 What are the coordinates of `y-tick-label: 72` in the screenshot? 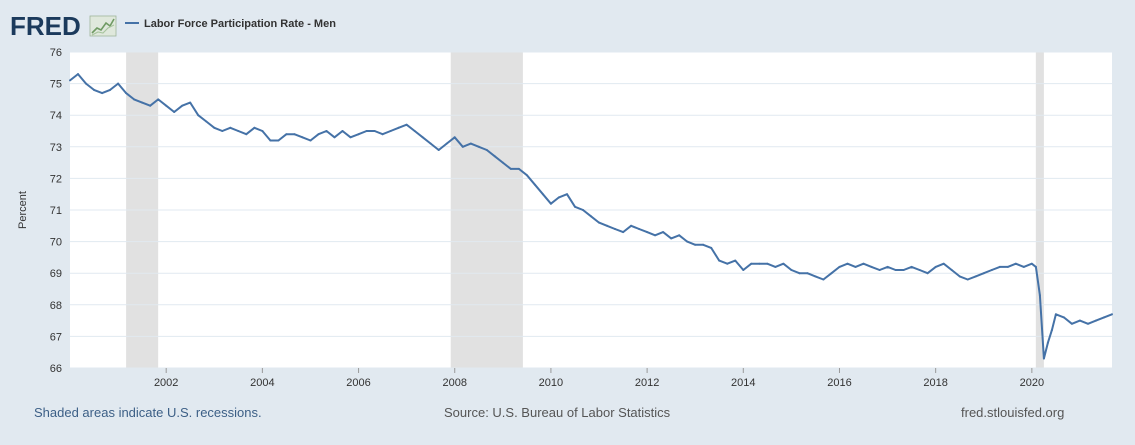 It's located at (56, 179).